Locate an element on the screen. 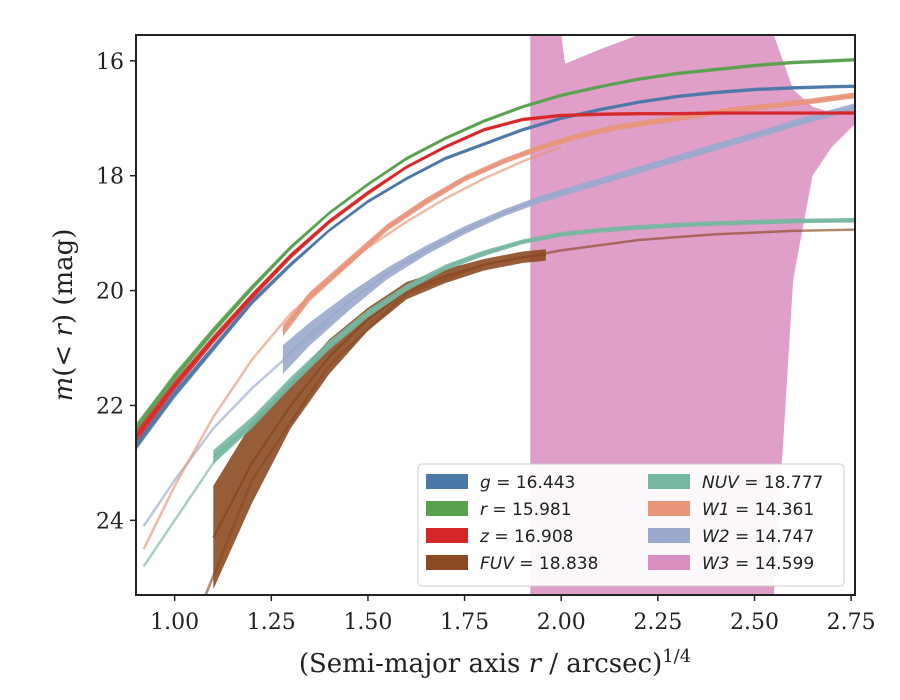 This screenshot has height=700, width=900. legend-item-w1: W1 = 14.361 is located at coordinates (731, 510).